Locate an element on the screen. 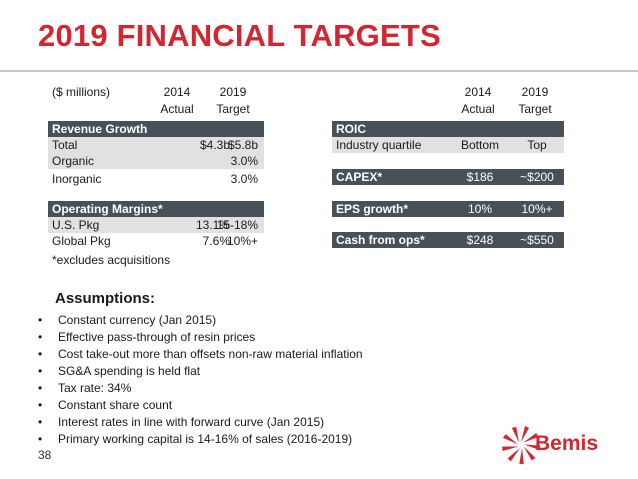  row-target: 15-18% is located at coordinates (237, 225).